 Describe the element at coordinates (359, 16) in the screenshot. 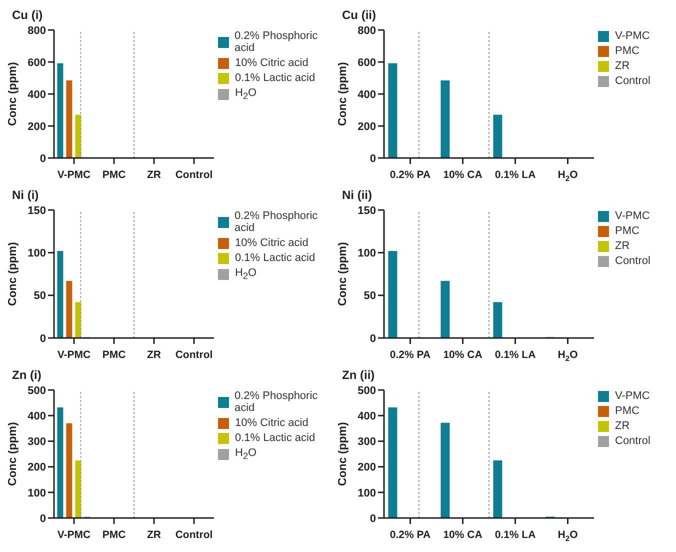

I see `chart-title: Cu (ii)` at that location.